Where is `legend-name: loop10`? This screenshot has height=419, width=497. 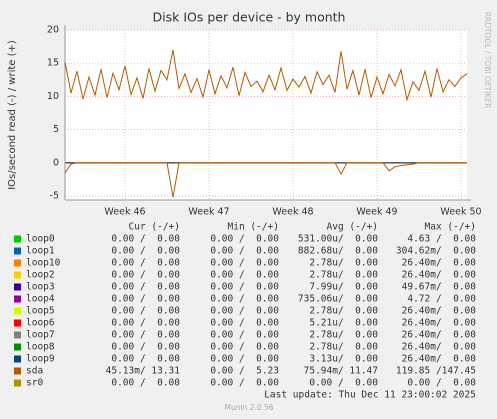
legend-name: loop10 is located at coordinates (43, 263).